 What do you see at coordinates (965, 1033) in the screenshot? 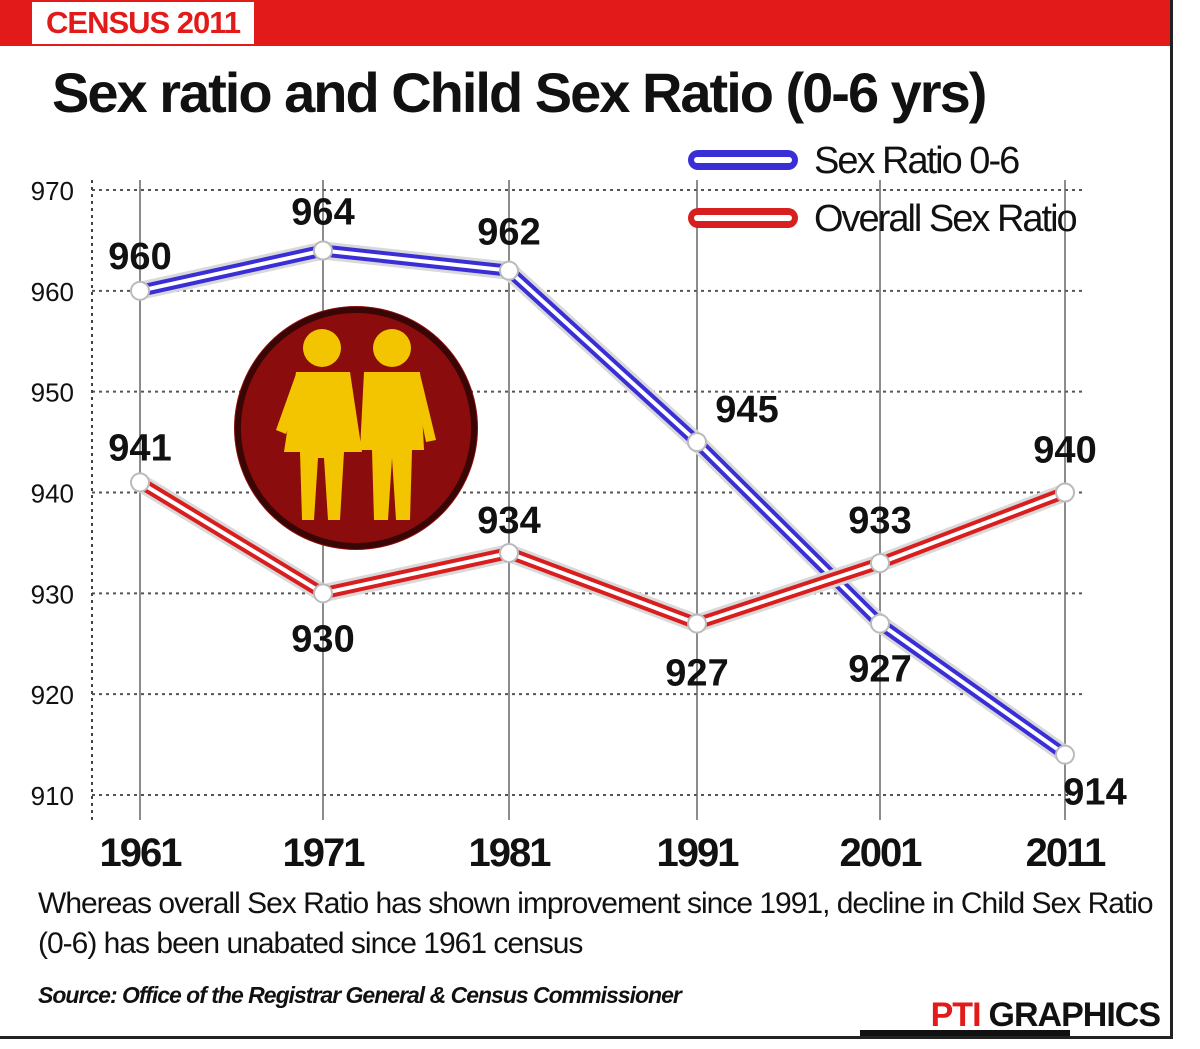
I see `credit-underline` at bounding box center [965, 1033].